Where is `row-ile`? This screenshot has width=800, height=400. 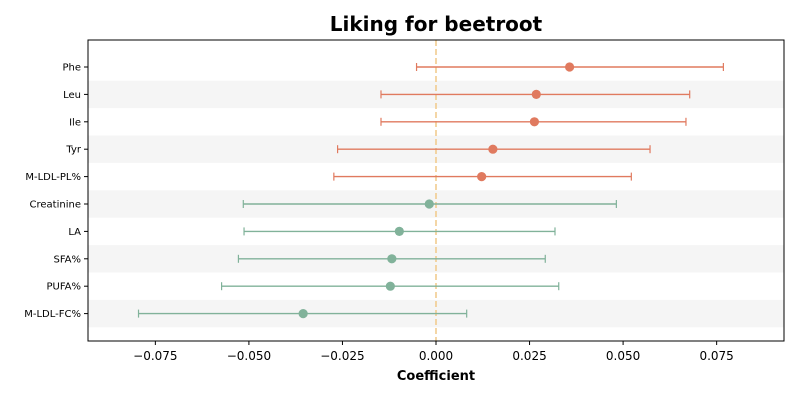 row-ile is located at coordinates (533, 122).